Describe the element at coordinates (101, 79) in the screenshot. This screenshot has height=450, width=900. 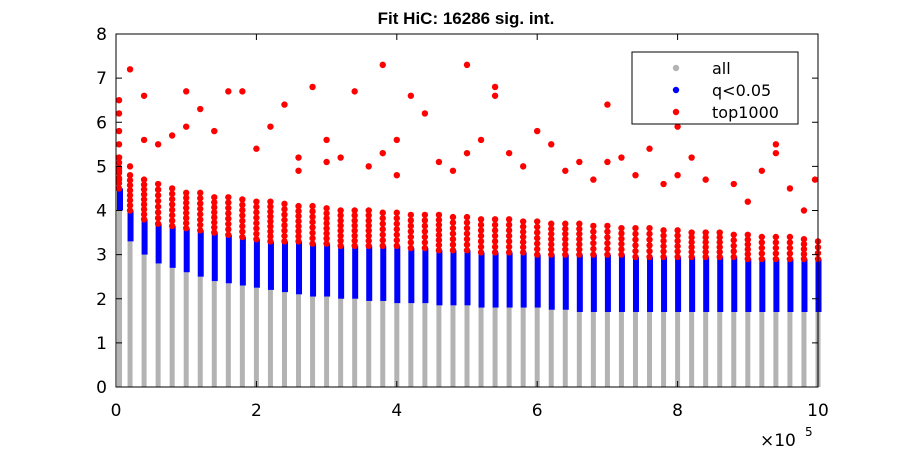
I see `y-tick-label: 7` at that location.